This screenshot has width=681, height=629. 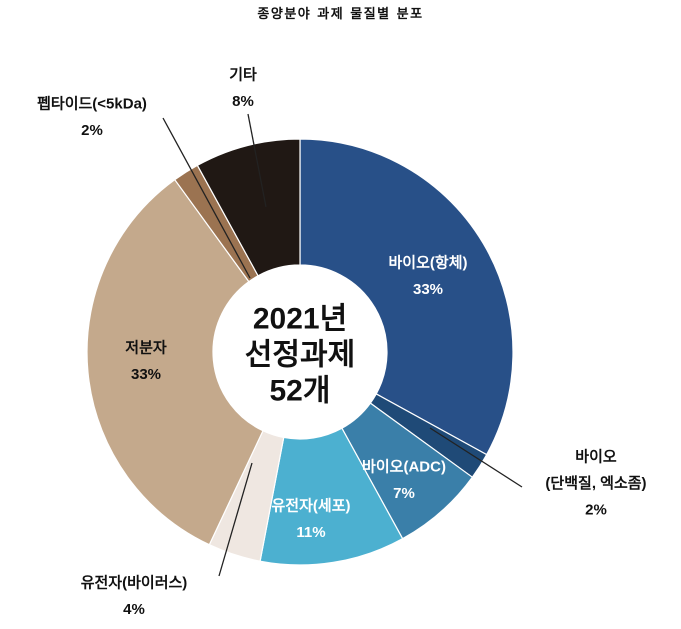 What do you see at coordinates (310, 532) in the screenshot?
I see `slice-label-gene-cell-value: 11%` at bounding box center [310, 532].